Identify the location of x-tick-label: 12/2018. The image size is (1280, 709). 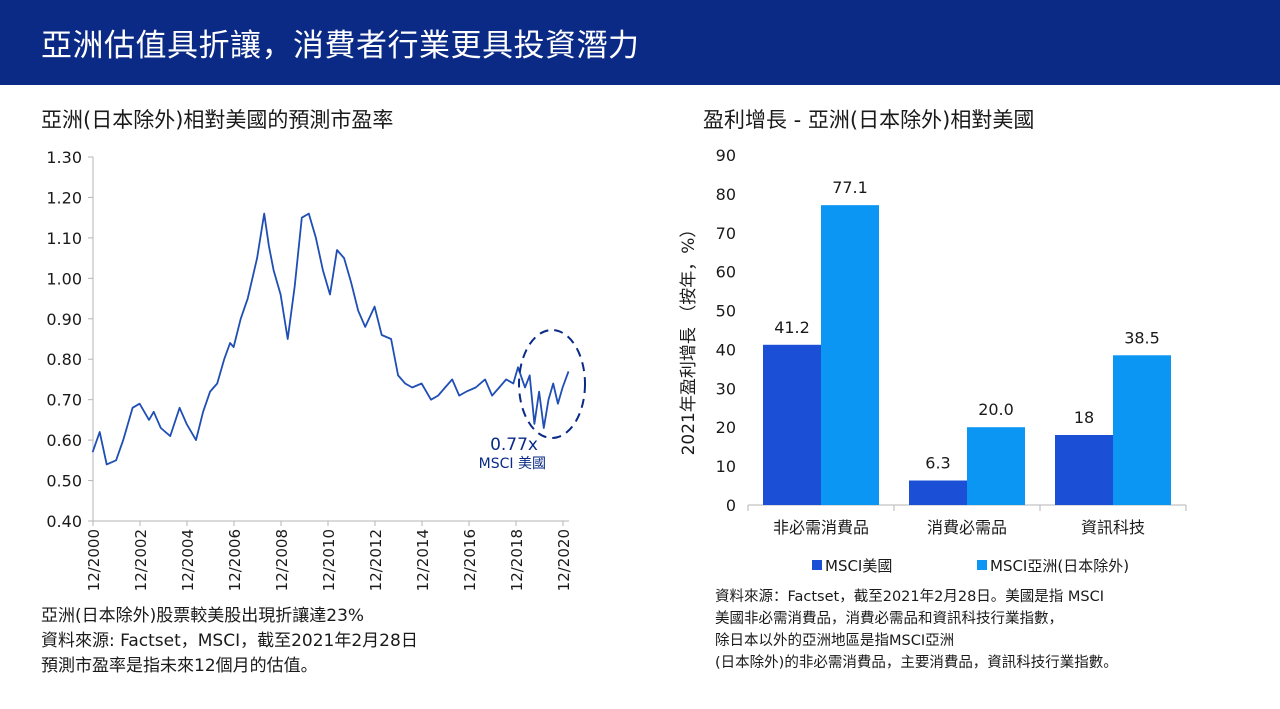
(517, 560).